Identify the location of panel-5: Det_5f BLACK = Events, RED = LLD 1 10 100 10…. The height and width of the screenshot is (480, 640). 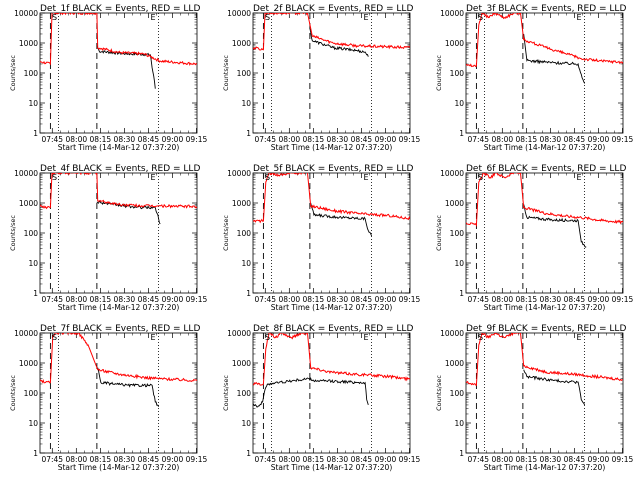
(321, 238).